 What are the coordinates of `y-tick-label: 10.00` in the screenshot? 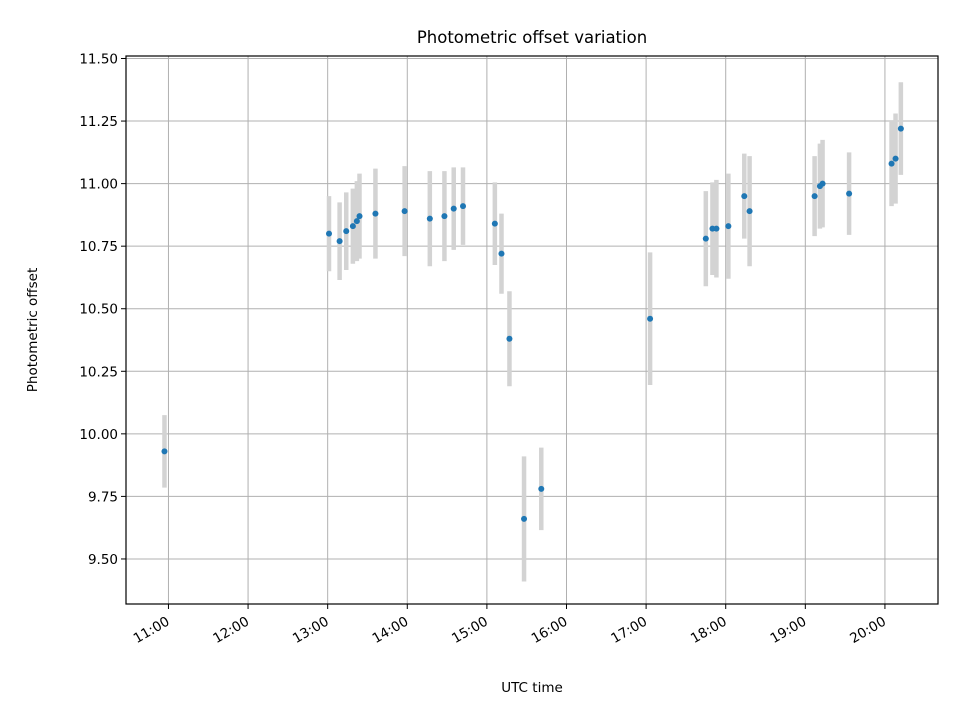 It's located at (98, 435).